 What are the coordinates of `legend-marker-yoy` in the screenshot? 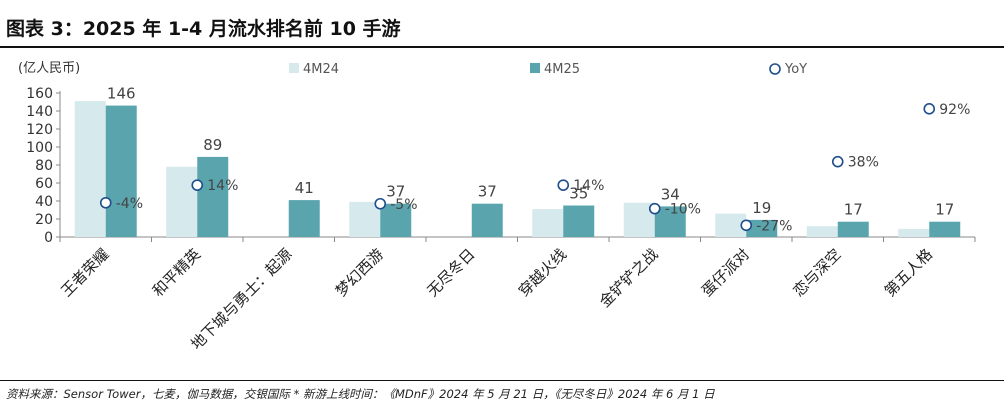 It's located at (775, 69).